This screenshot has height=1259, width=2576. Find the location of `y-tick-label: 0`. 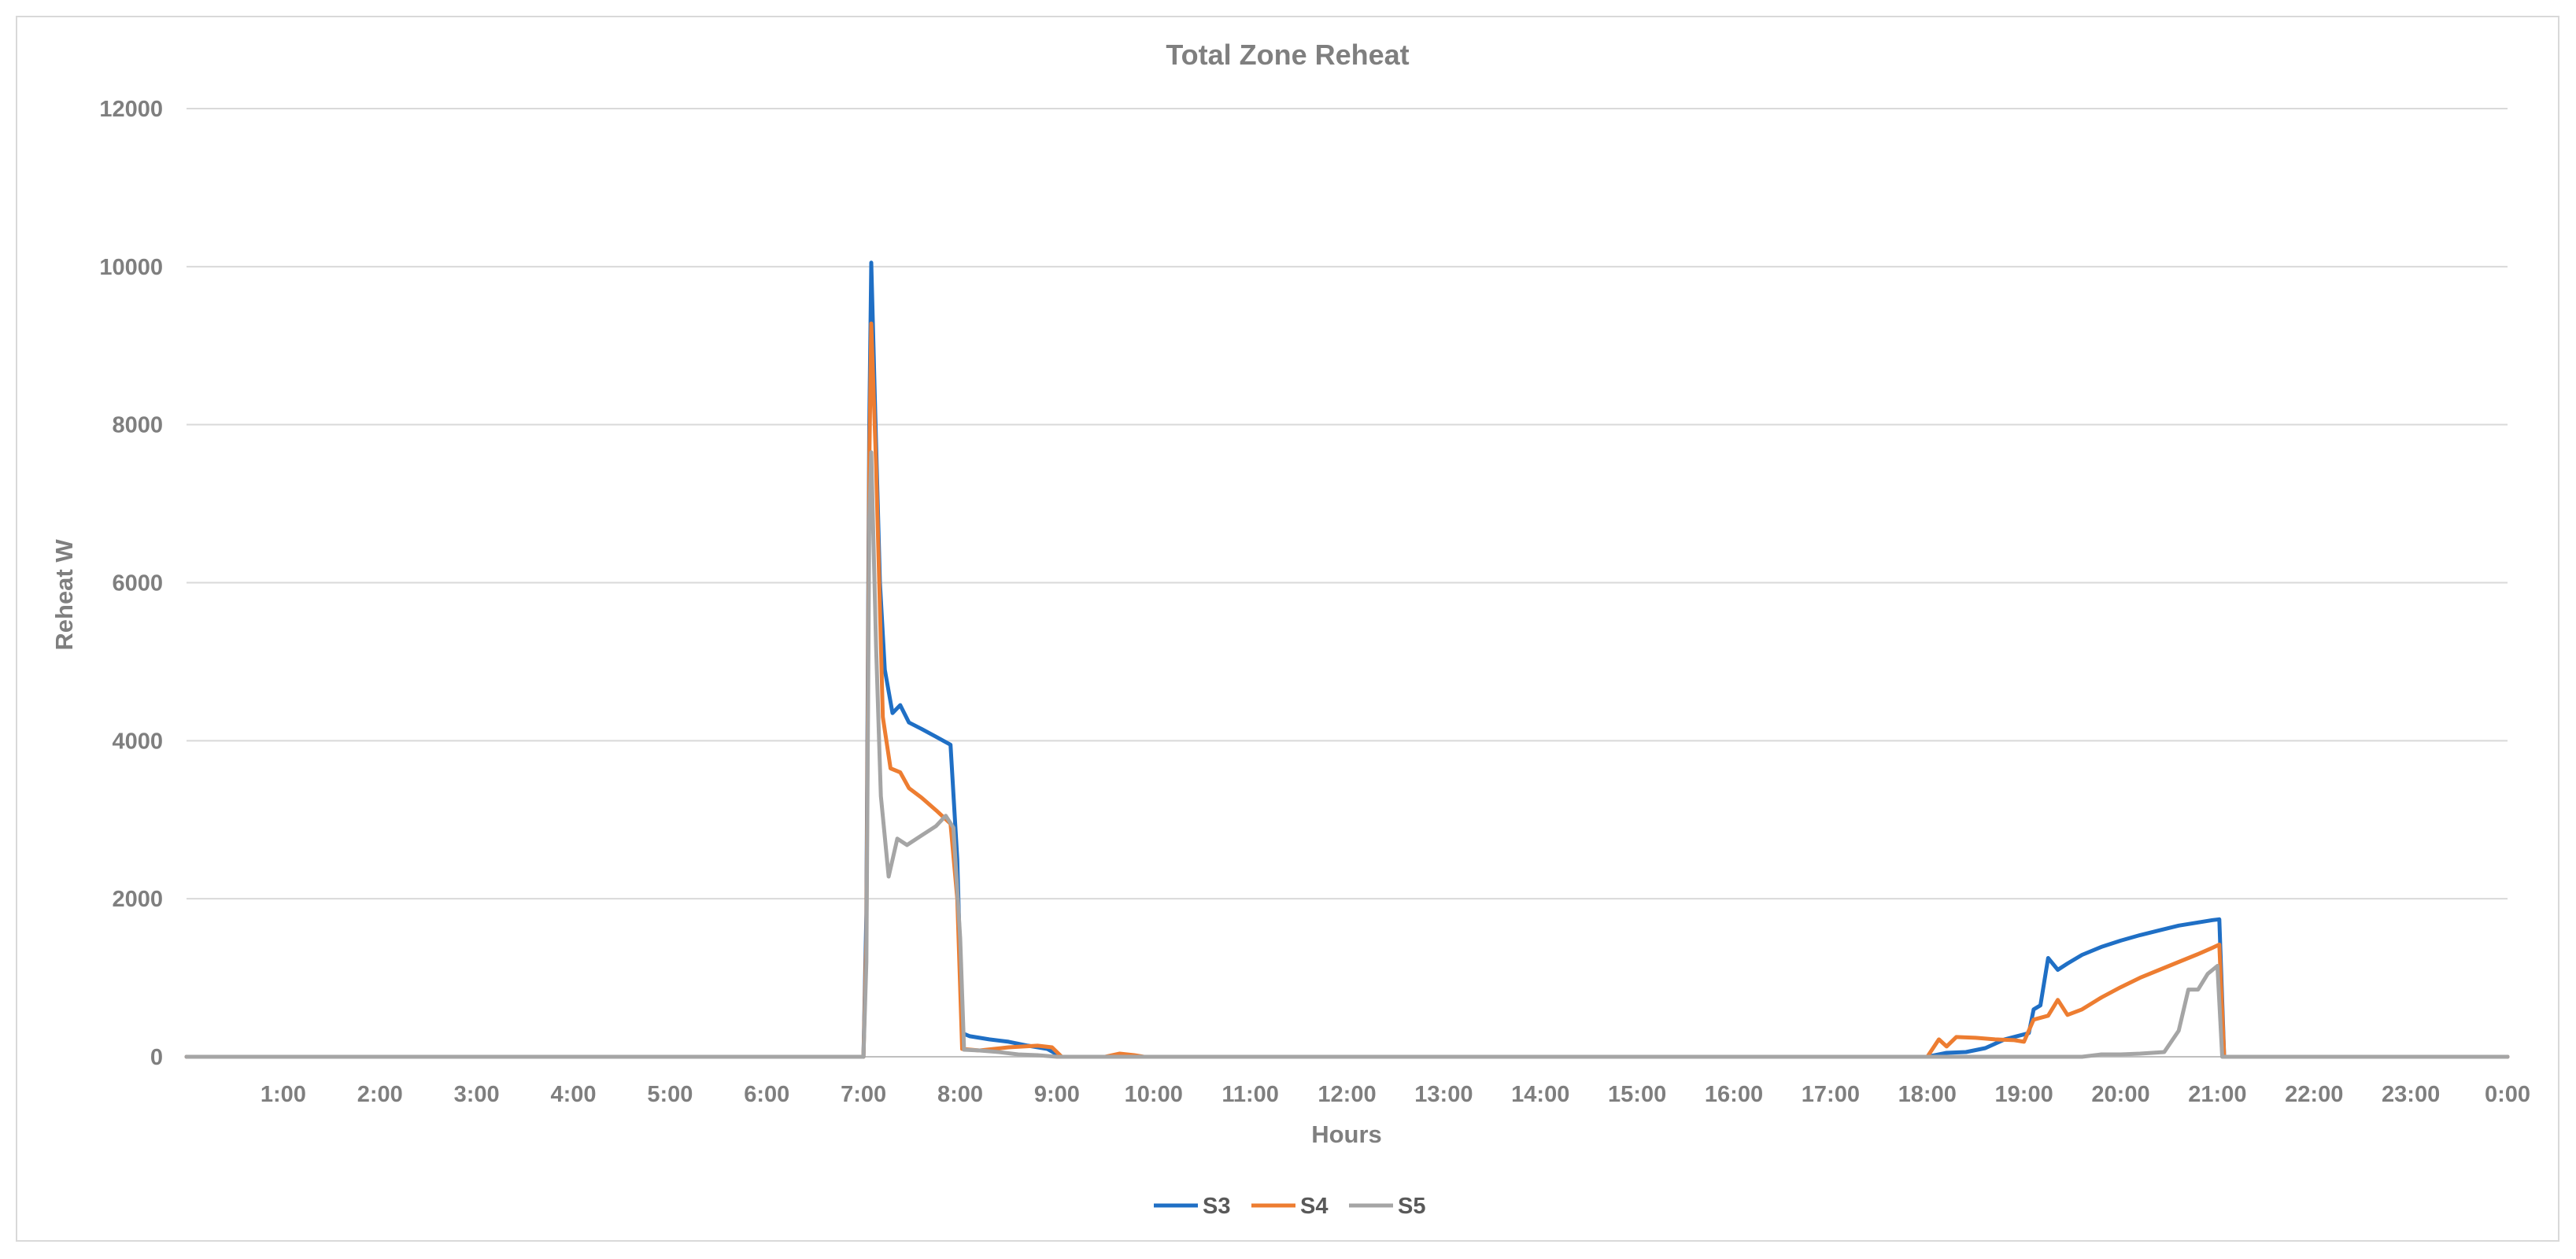

y-tick-label: 0 is located at coordinates (156, 1057).